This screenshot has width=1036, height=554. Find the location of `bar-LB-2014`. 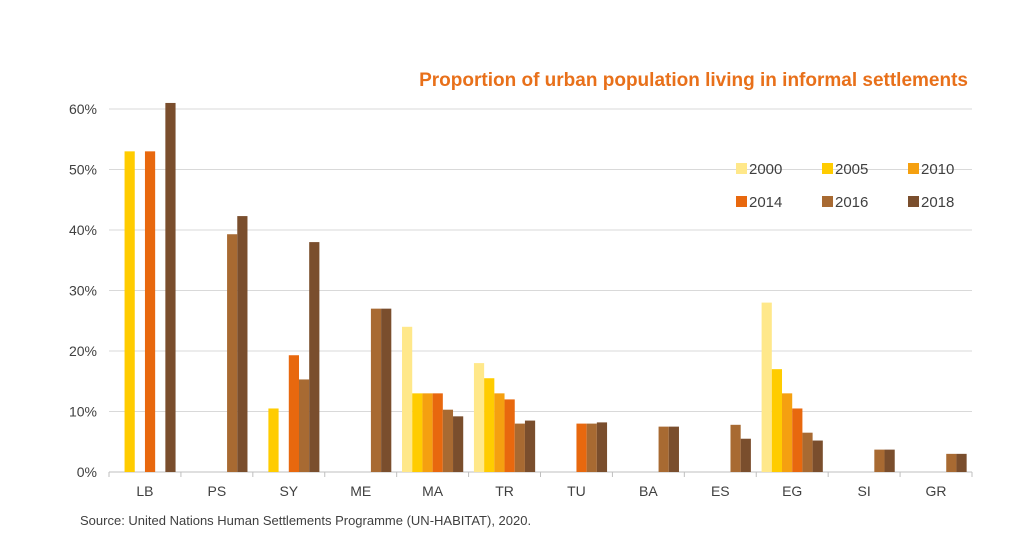

bar-LB-2014 is located at coordinates (150, 311).